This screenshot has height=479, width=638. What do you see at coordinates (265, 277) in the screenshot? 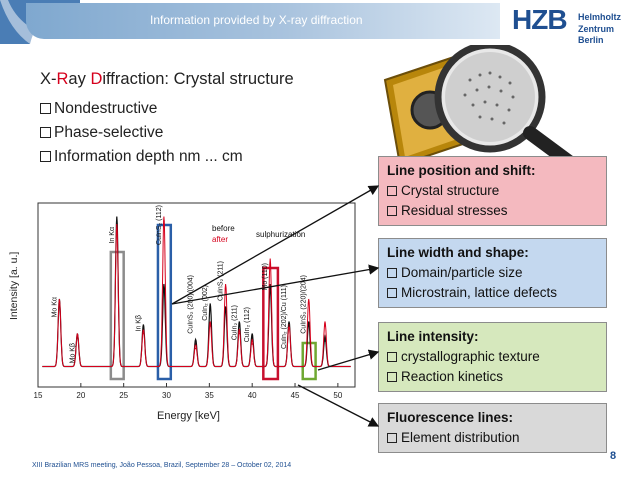
I see `peak-label: Mo (110)` at bounding box center [265, 277].